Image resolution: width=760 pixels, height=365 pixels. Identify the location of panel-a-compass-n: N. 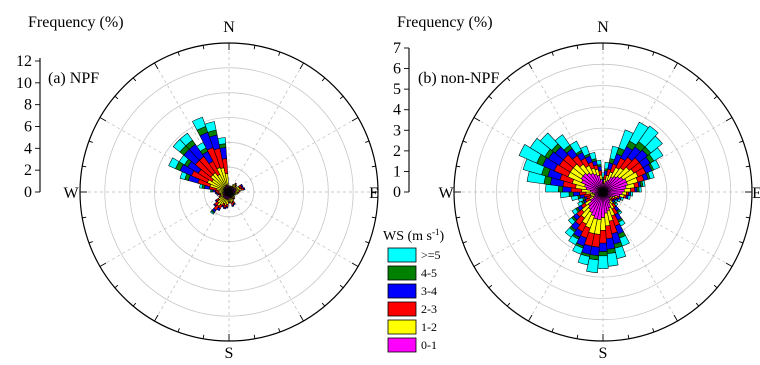
(229, 27).